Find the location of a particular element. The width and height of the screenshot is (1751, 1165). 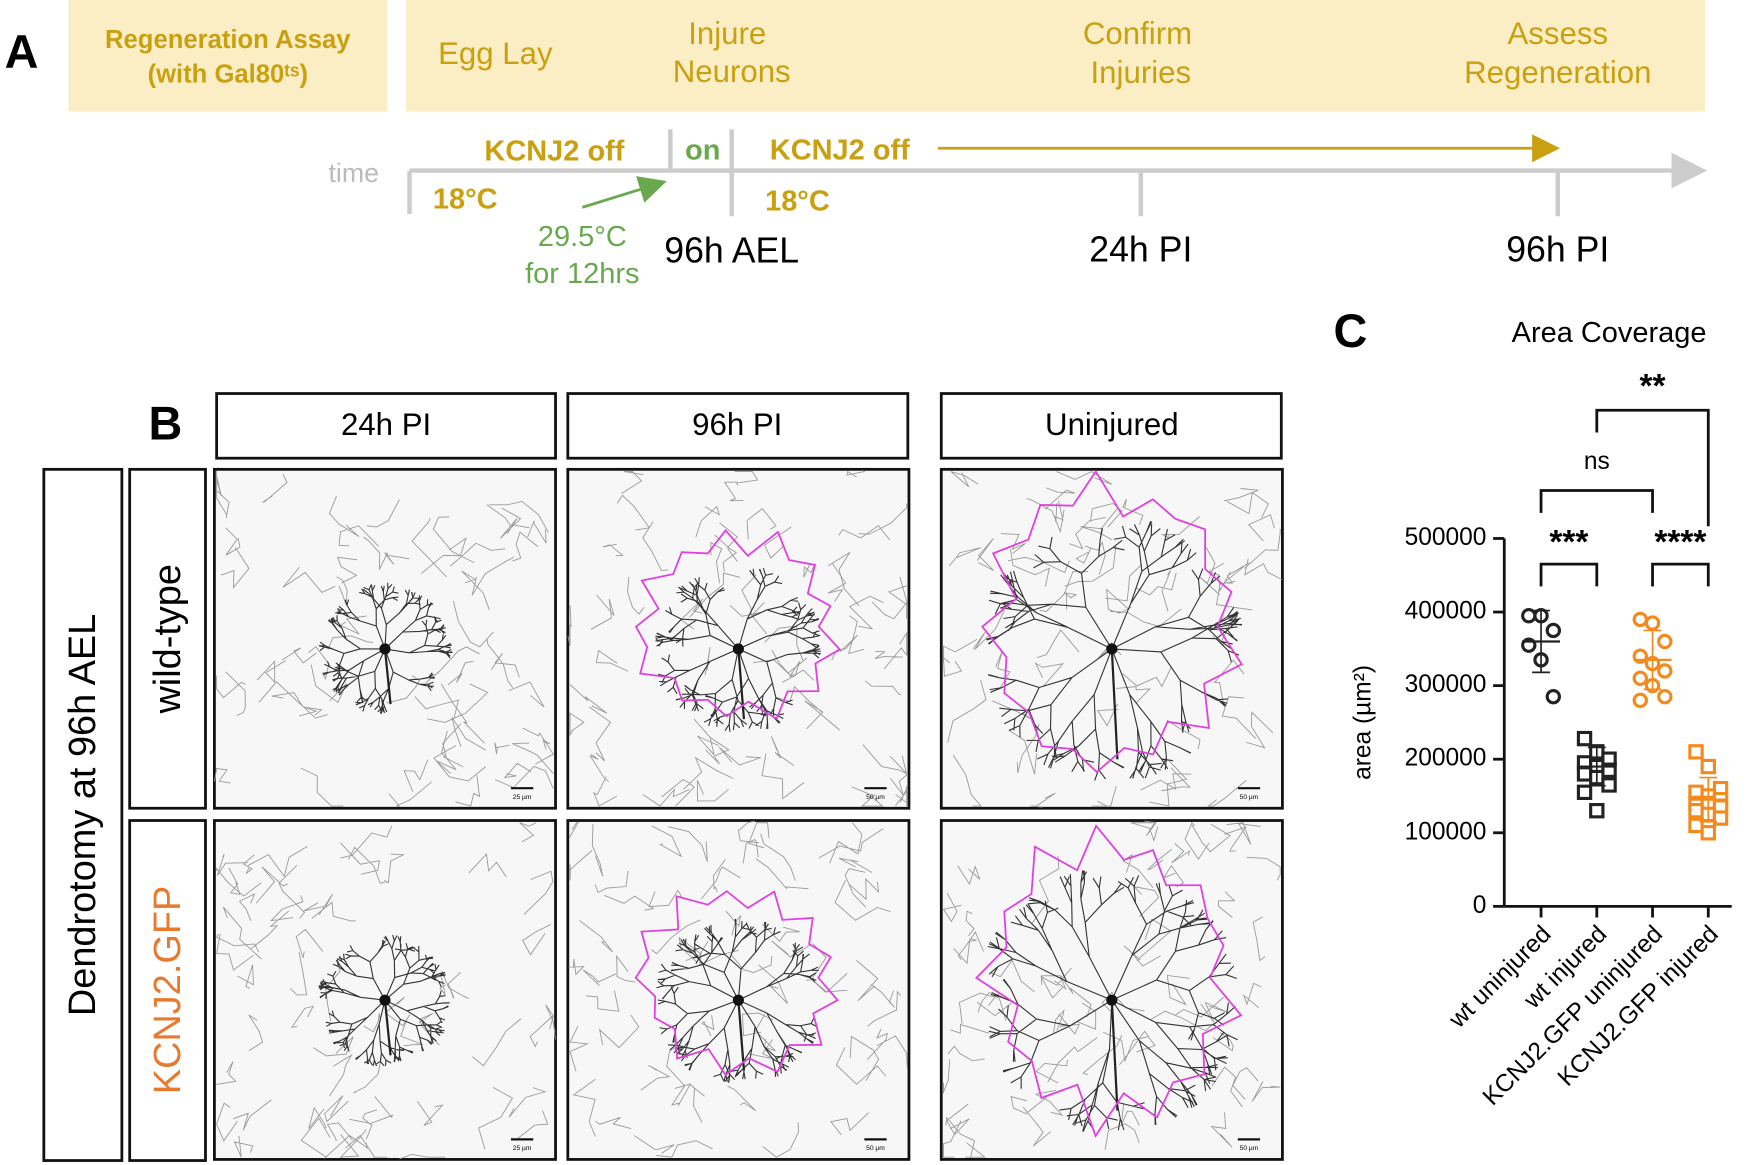

timepoint: 24h PI is located at coordinates (1140, 249).